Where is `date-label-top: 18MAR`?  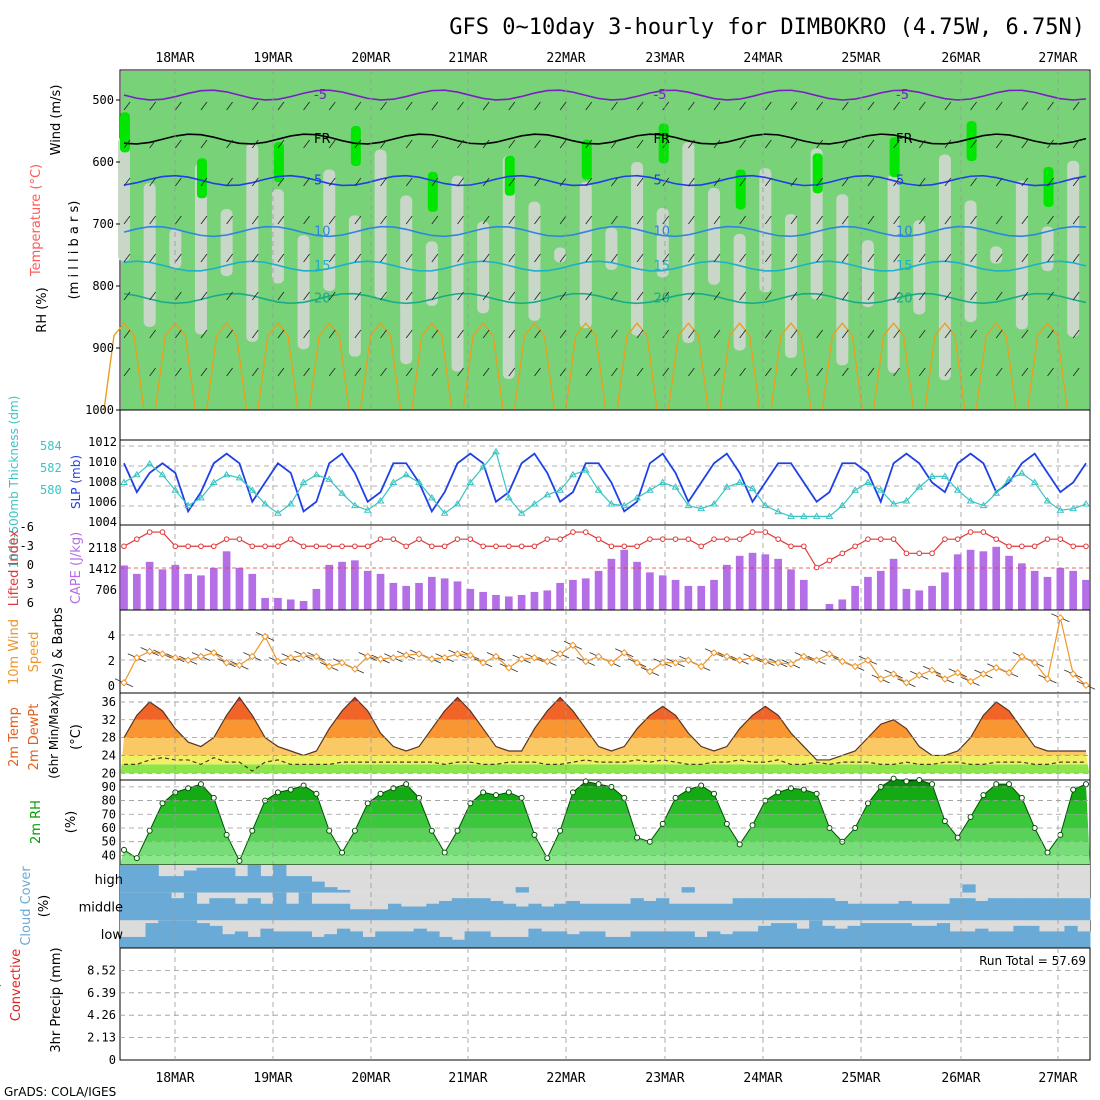
date-label-top: 18MAR is located at coordinates (174, 58).